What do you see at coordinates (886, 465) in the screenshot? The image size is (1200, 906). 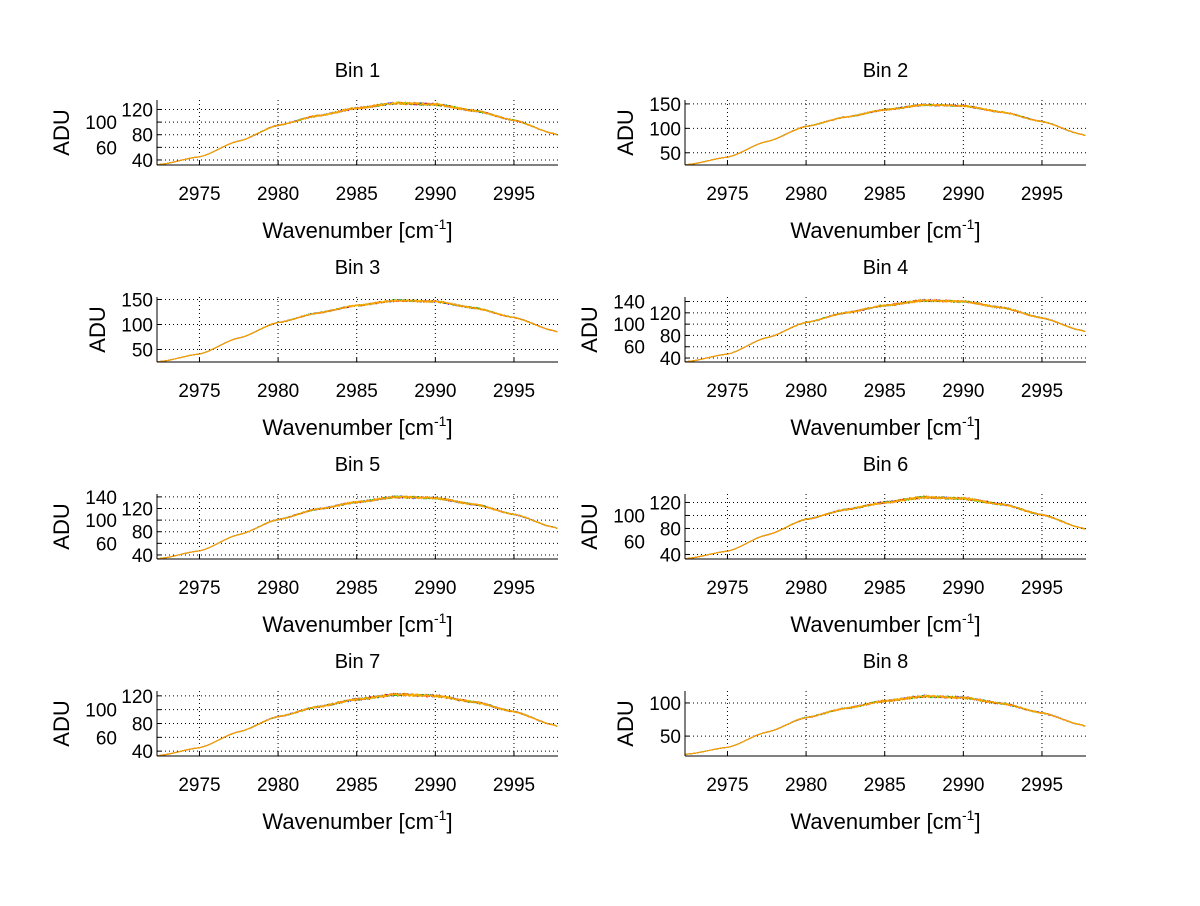 I see `subplot-title: Bin 6` at bounding box center [886, 465].